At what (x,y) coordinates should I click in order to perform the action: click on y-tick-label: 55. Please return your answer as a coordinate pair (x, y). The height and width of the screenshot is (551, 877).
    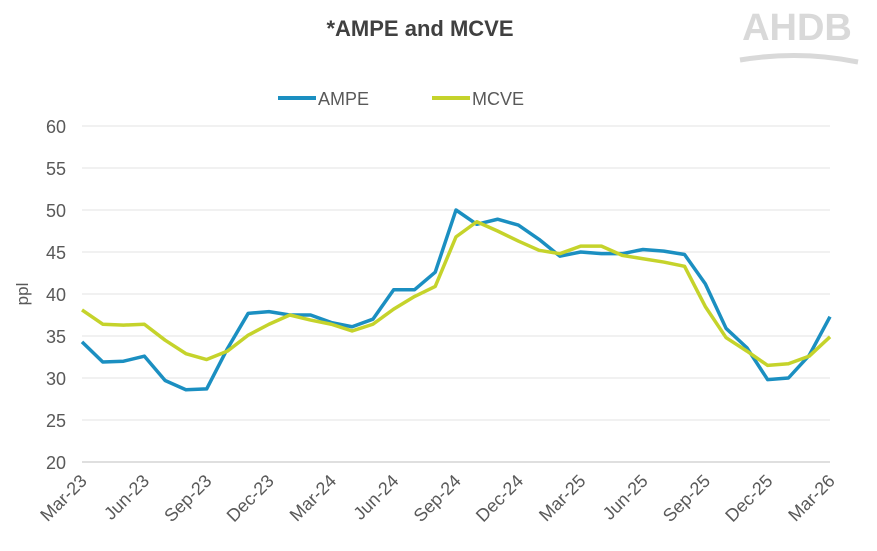
    Looking at the image, I should click on (56, 169).